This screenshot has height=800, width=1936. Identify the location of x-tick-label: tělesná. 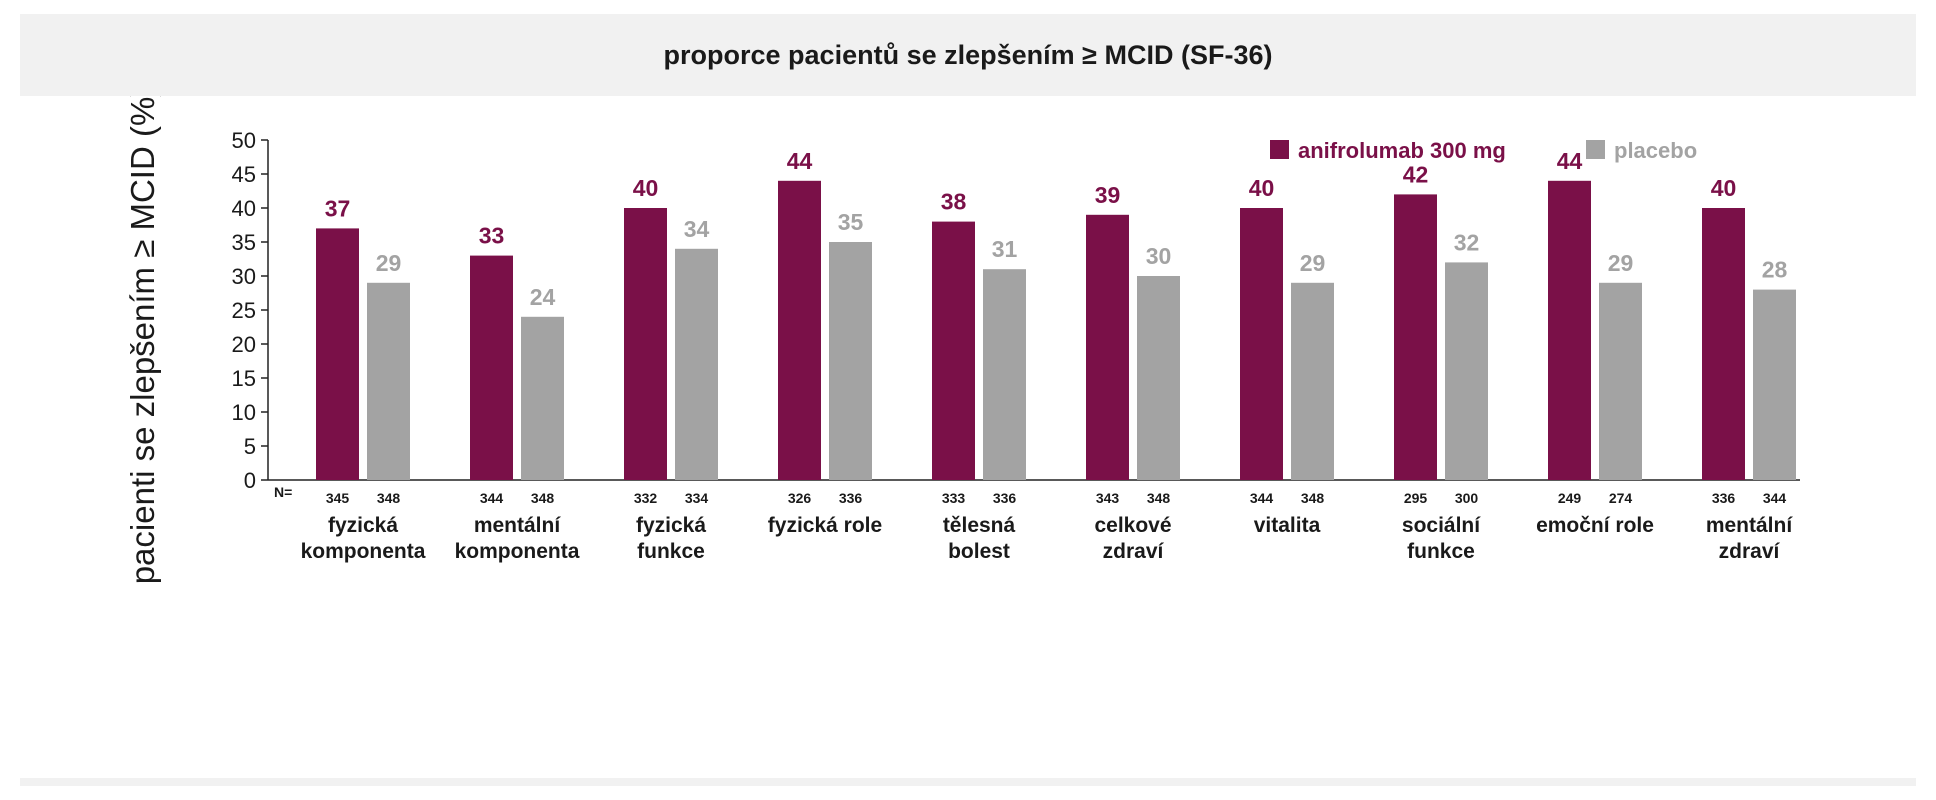
(979, 525).